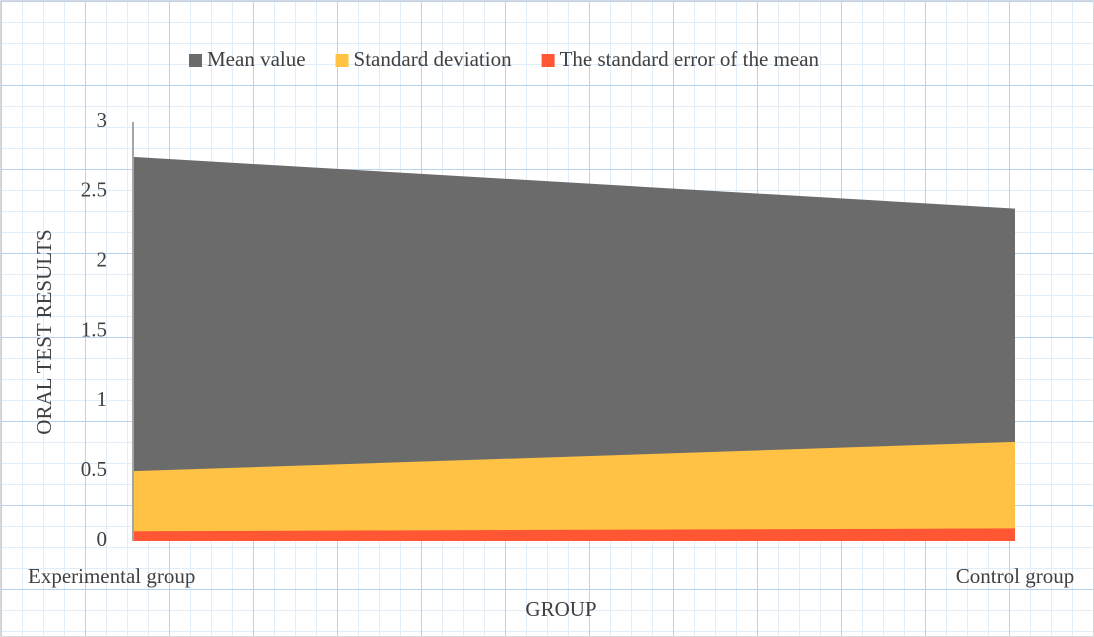 The image size is (1094, 637). I want to click on x-tick-label: Experimental group, so click(111, 576).